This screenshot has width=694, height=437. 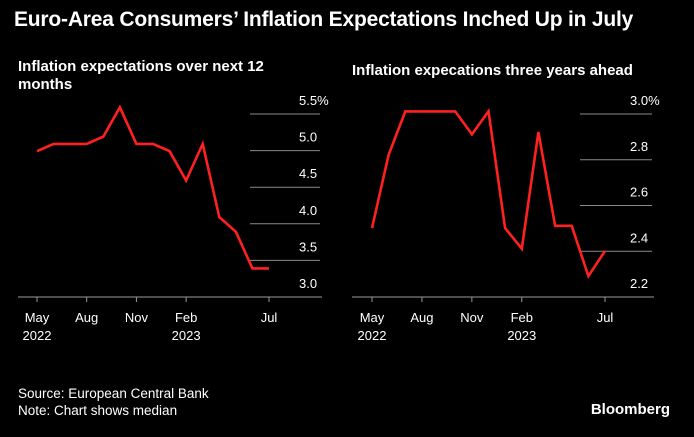 What do you see at coordinates (308, 173) in the screenshot?
I see `y-tick-label: 4.5` at bounding box center [308, 173].